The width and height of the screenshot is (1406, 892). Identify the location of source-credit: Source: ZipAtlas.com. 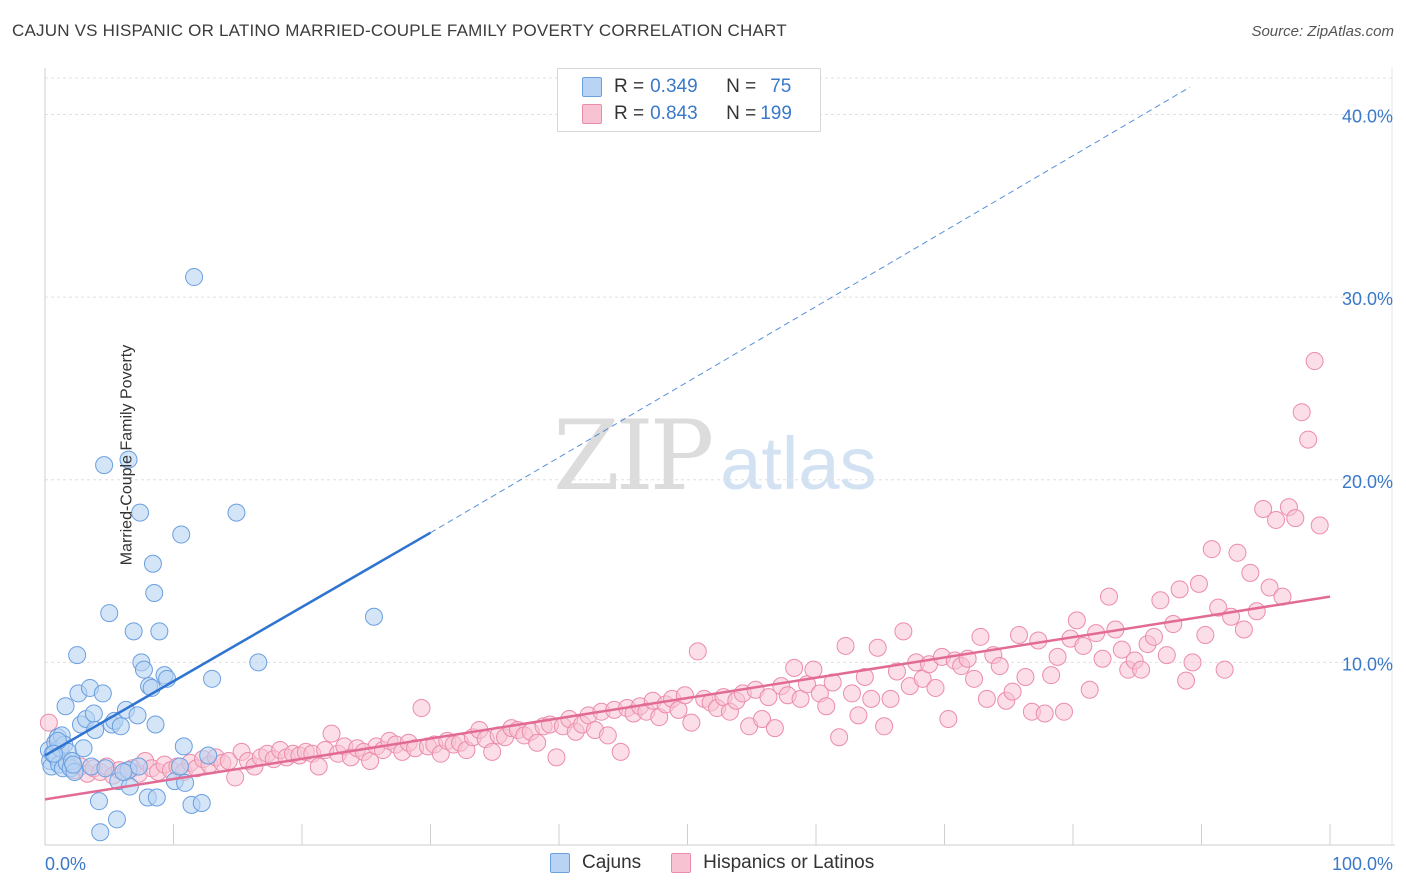
(1322, 31).